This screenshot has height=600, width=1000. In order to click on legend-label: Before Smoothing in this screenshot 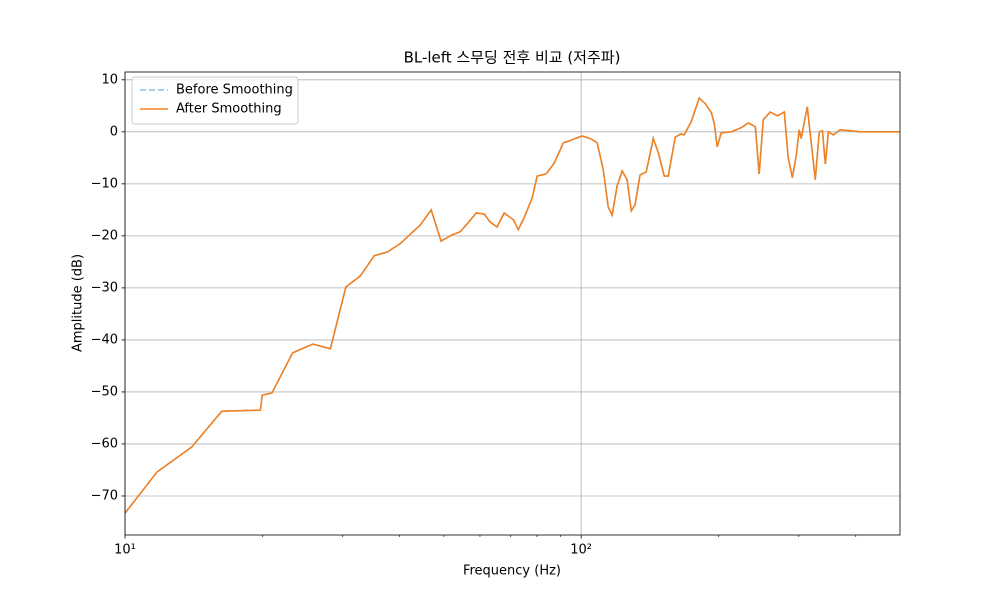, I will do `click(234, 90)`.